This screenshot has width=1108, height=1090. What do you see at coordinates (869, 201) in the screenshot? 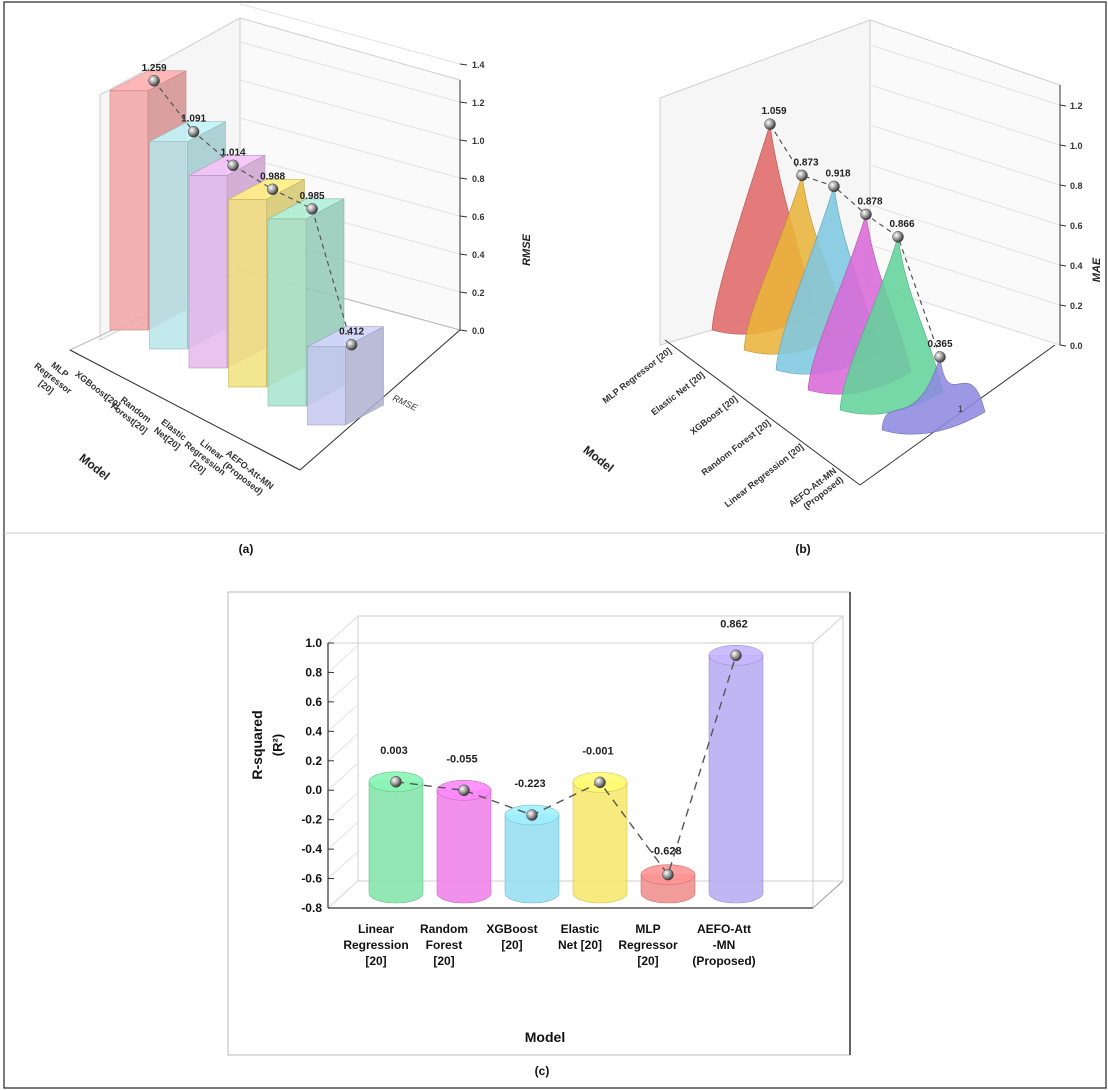
I see `data-label: 0.878` at bounding box center [869, 201].